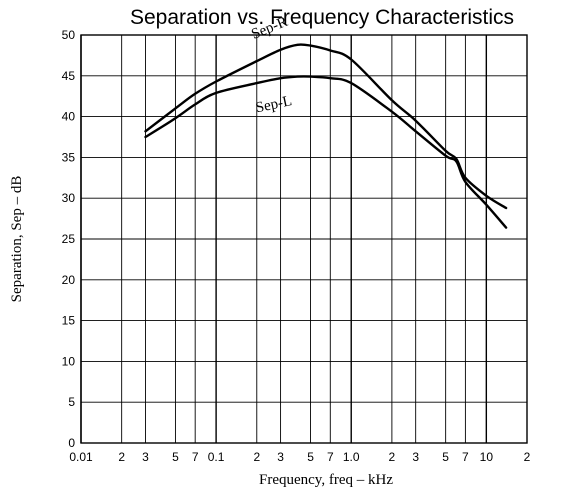 The image size is (579, 497). What do you see at coordinates (69, 321) in the screenshot?
I see `y-tick-label: 15` at bounding box center [69, 321].